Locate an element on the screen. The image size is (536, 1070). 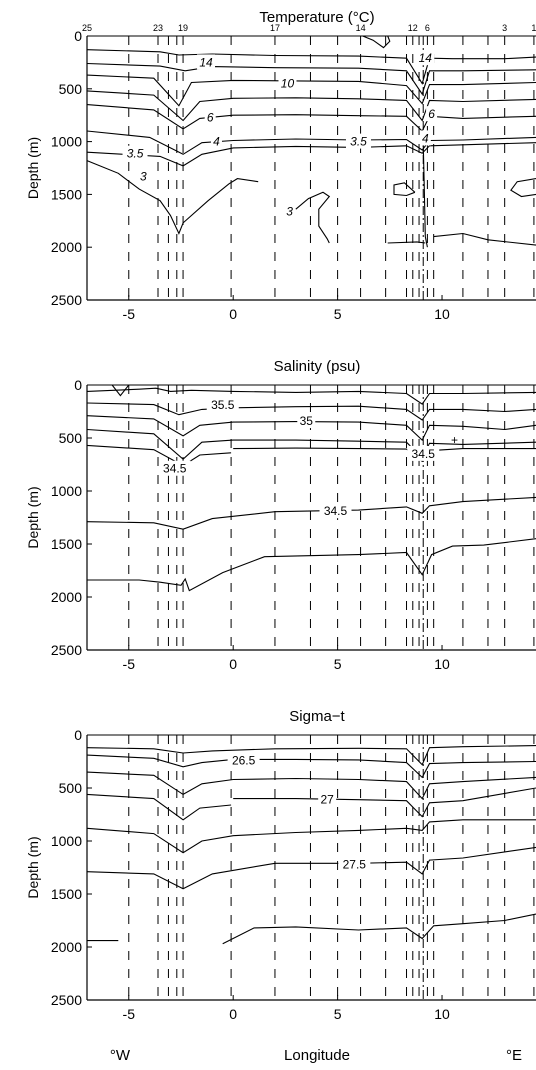
contour-label: 27 is located at coordinates (327, 800).